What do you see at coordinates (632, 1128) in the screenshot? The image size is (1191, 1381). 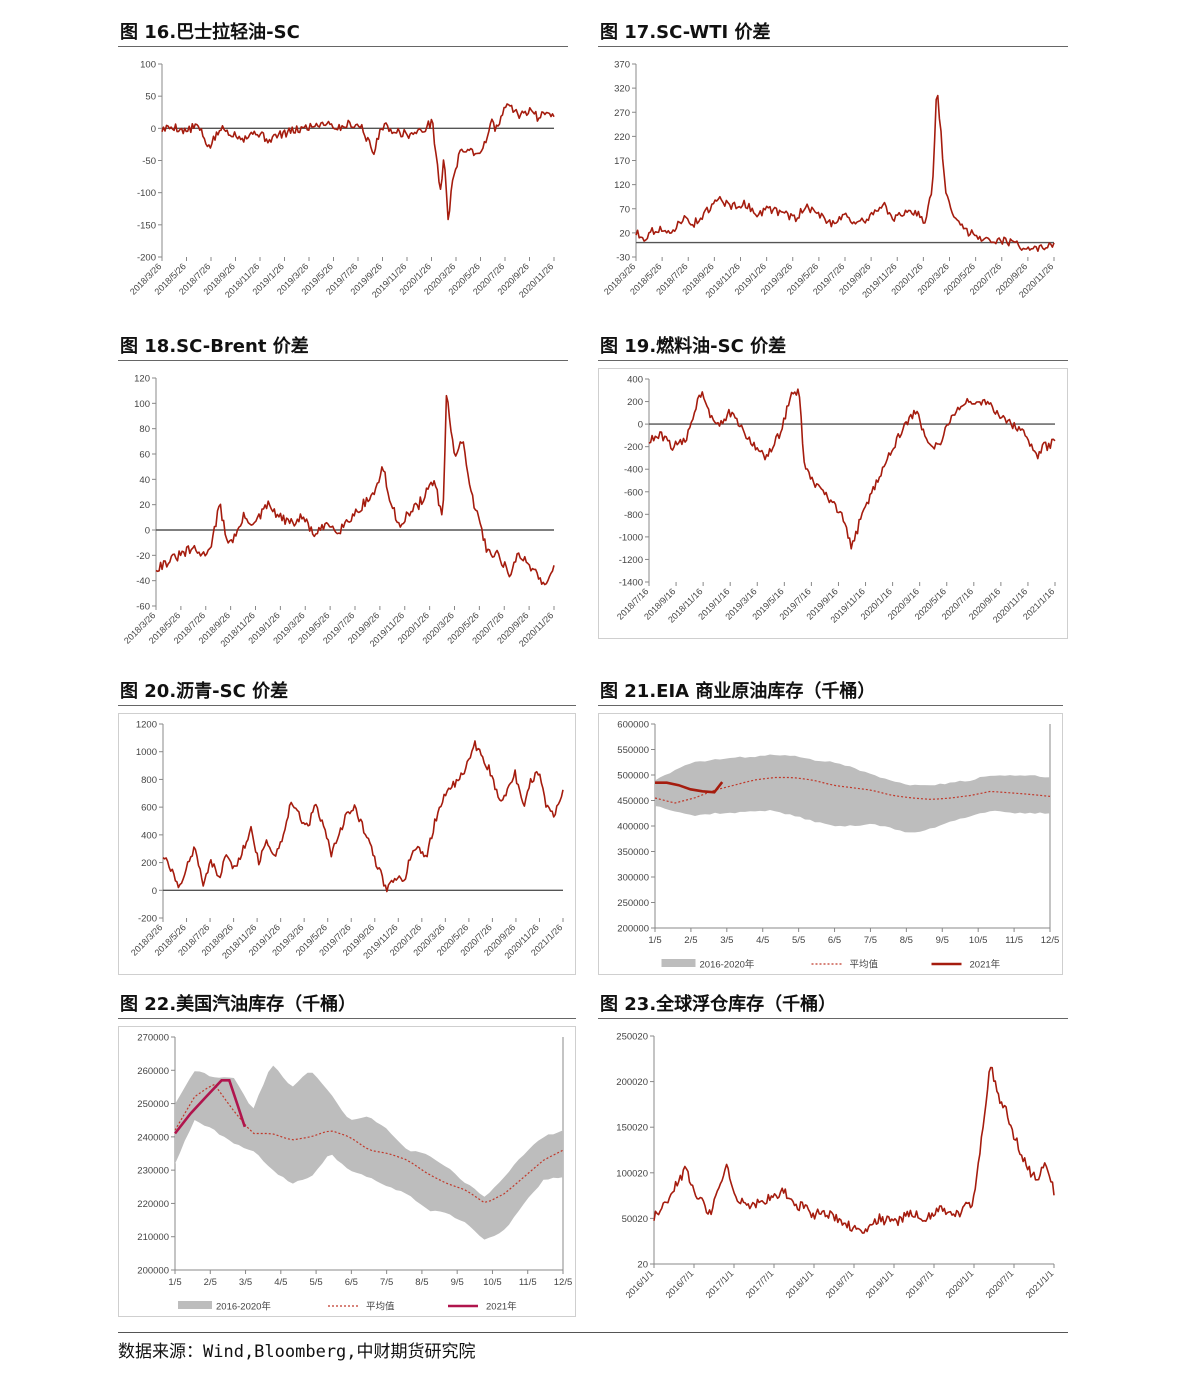 I see `y-tick-label: 150020` at bounding box center [632, 1128].